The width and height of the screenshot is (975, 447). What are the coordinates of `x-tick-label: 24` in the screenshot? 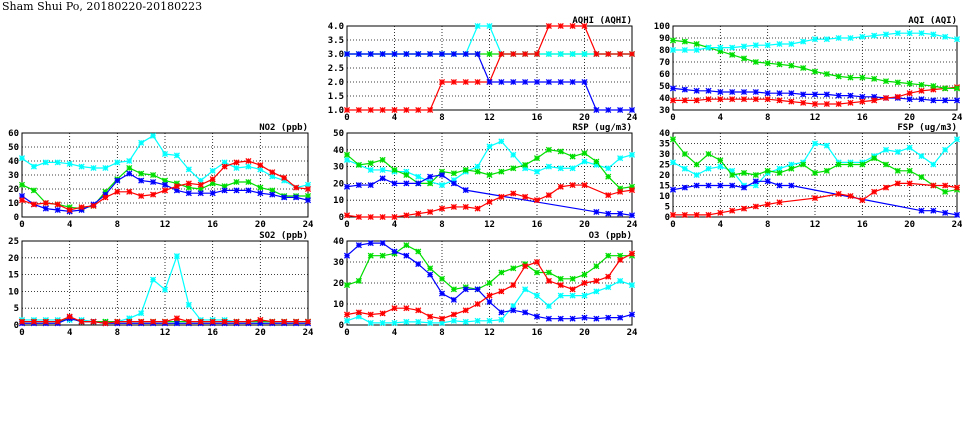 It's located at (632, 333).